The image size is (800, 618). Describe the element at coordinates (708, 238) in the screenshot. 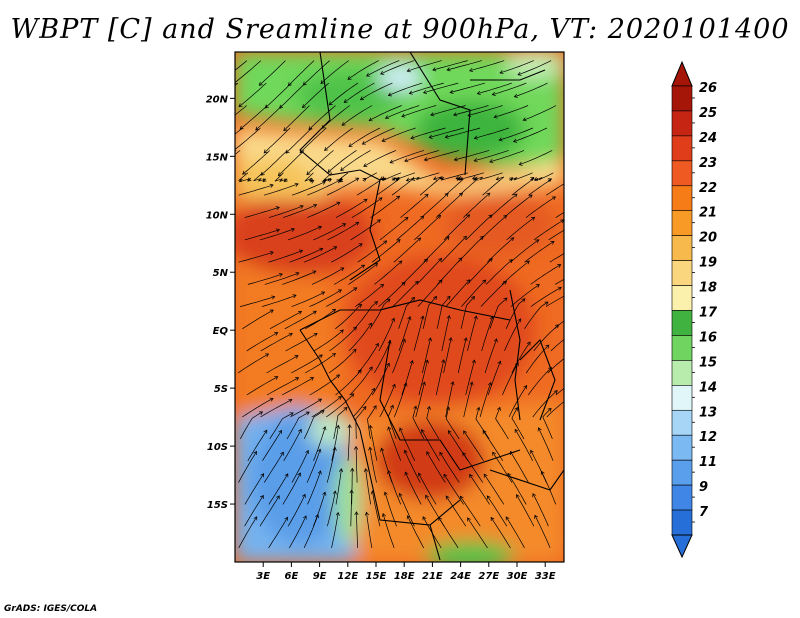

I see `colorbar-label: 20` at that location.